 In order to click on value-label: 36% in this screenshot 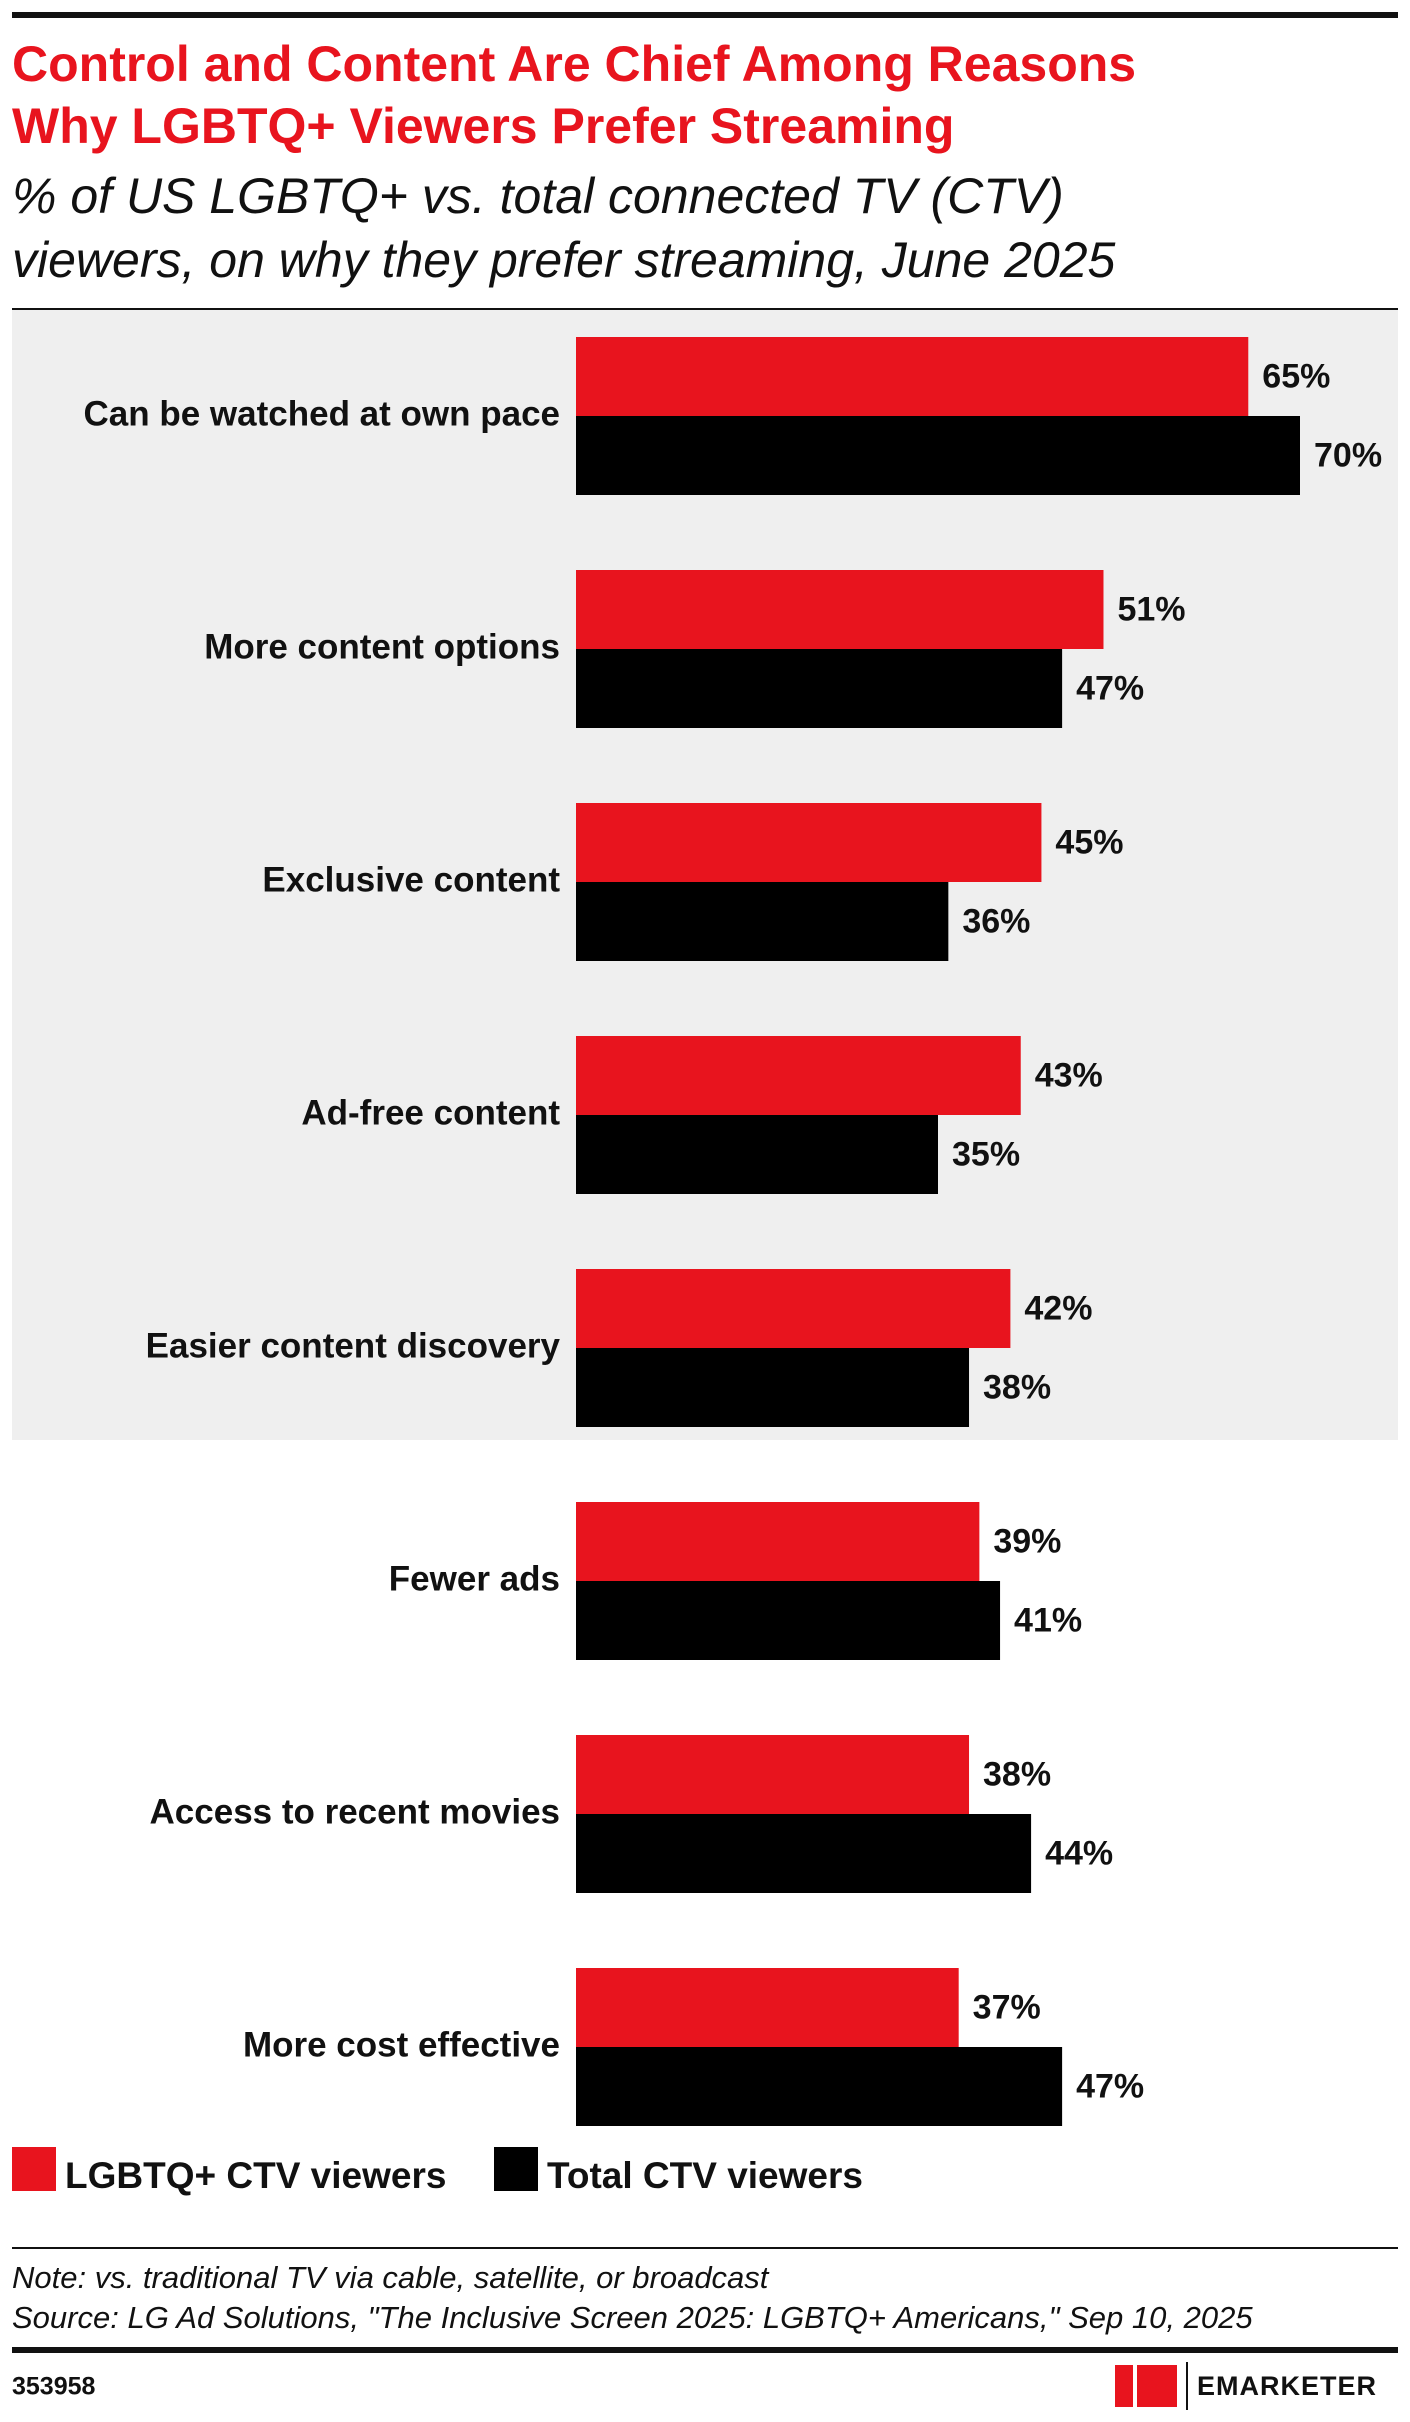, I will do `click(996, 921)`.